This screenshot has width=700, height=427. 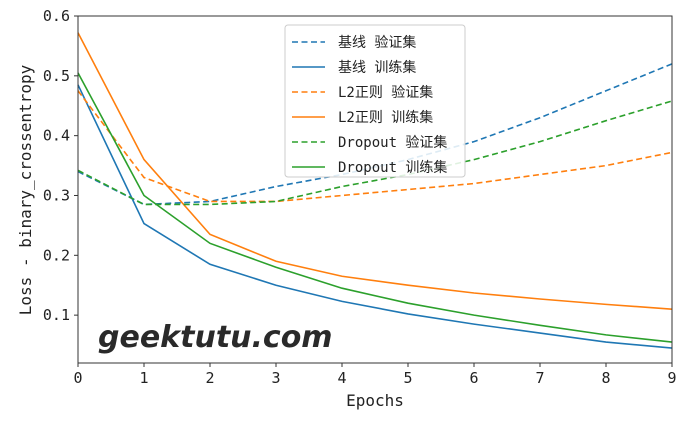 What do you see at coordinates (392, 142) in the screenshot?
I see `legend-label: Dropout 验证集` at bounding box center [392, 142].